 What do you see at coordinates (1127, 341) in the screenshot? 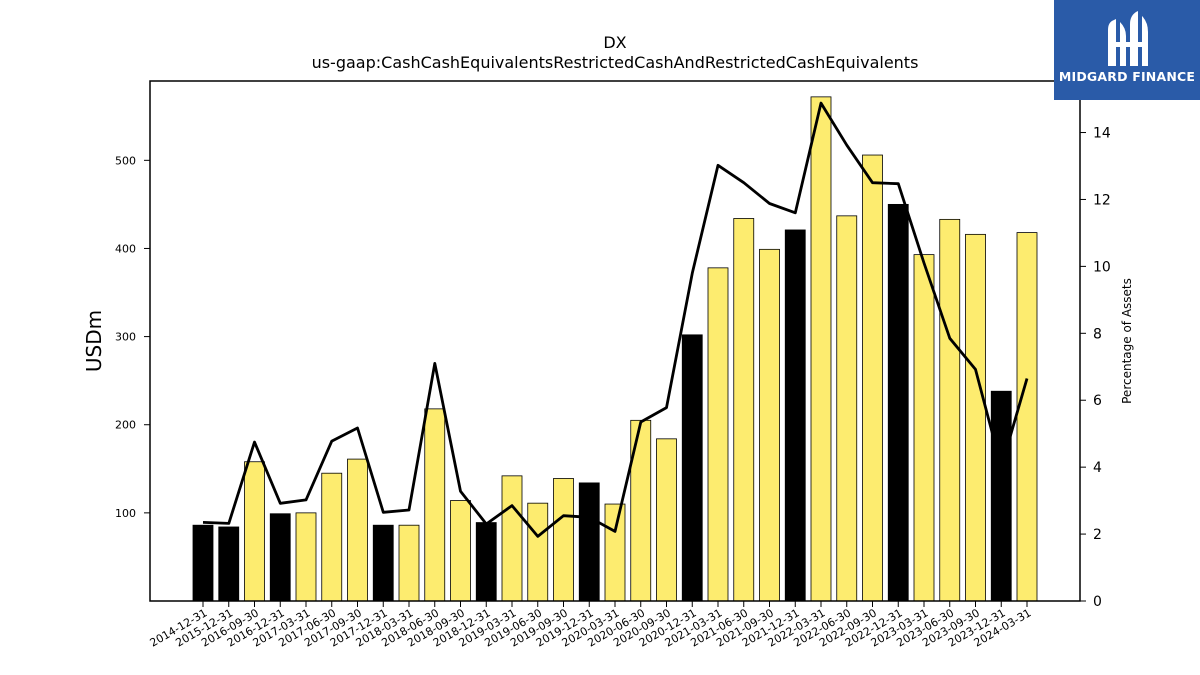
I see `y2-axis-label: Percentage of Assets` at bounding box center [1127, 341].